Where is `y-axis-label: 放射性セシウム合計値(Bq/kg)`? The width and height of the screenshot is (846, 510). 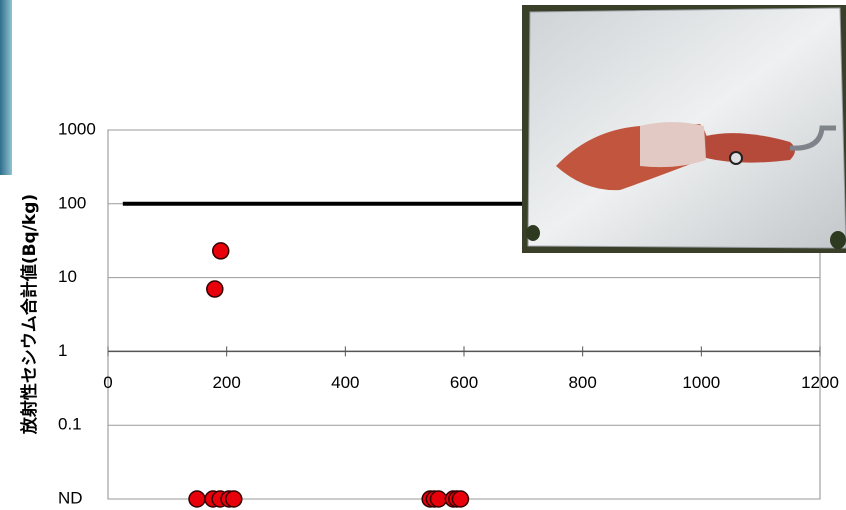
y-axis-label: 放射性セシウム合計値(Bq/kg) is located at coordinates (29, 314).